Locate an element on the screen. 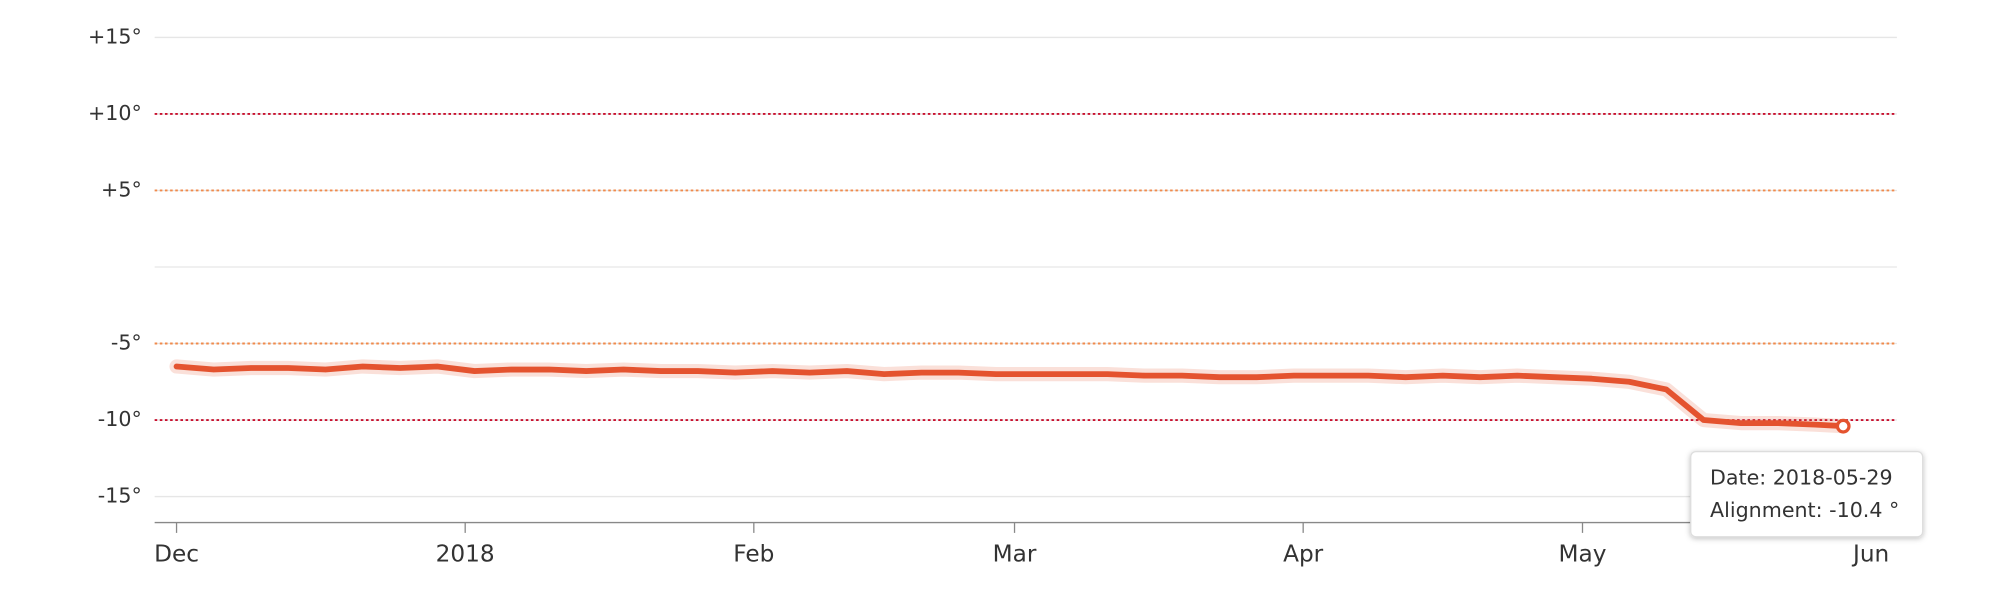 The image size is (2000, 600). x-tick-label: May is located at coordinates (1583, 553).